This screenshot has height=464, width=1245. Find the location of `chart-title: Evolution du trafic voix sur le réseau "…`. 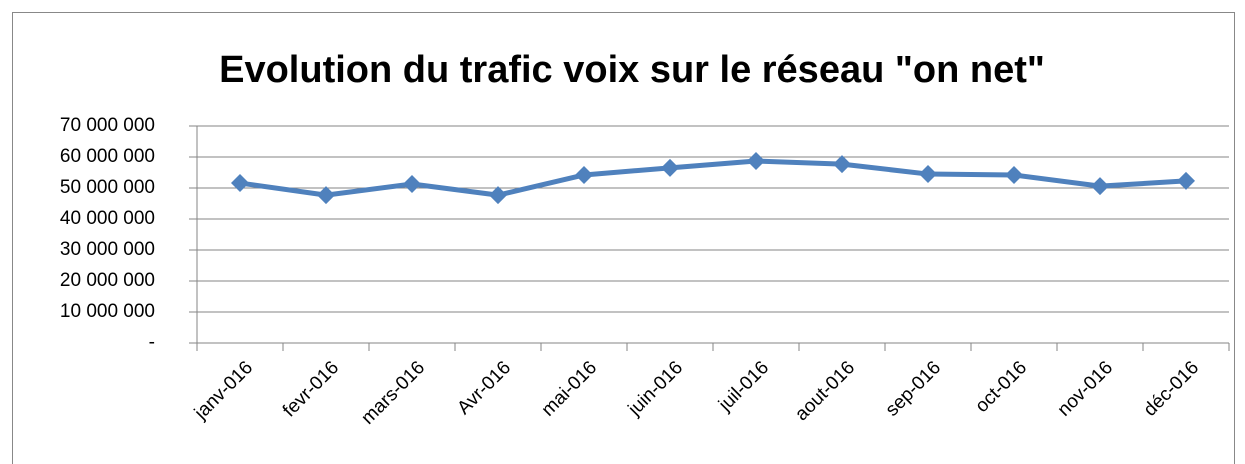

chart-title: Evolution du trafic voix sur le réseau "… is located at coordinates (632, 70).